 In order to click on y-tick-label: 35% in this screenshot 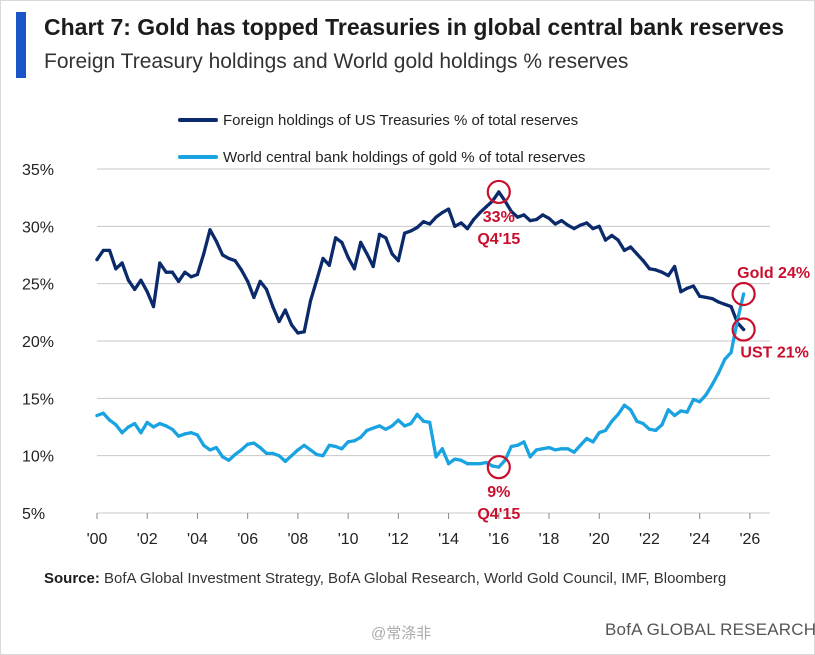, I will do `click(38, 170)`.